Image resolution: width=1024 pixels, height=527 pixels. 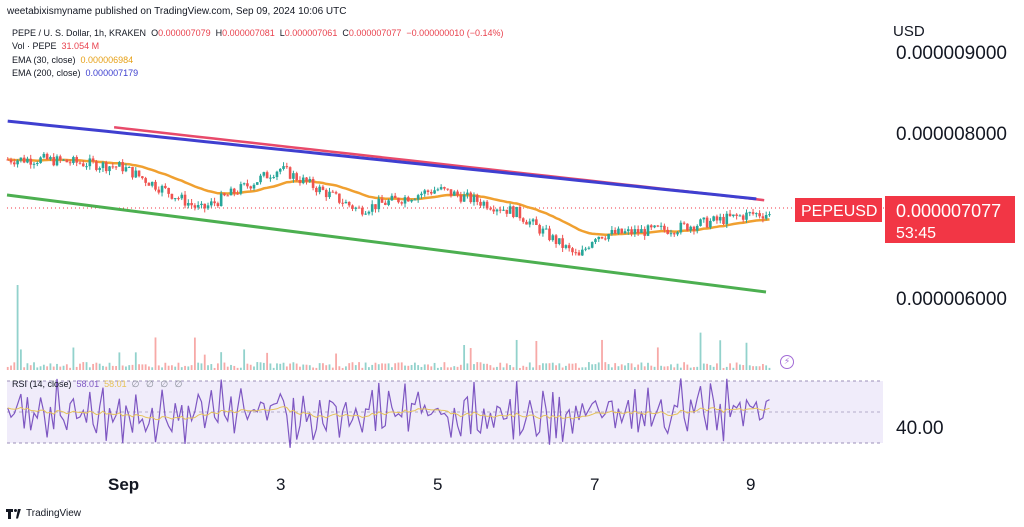 What do you see at coordinates (79, 33) in the screenshot?
I see `symbol-label: PEPE / U. S. Dollar, 1h, KRAKEN` at bounding box center [79, 33].